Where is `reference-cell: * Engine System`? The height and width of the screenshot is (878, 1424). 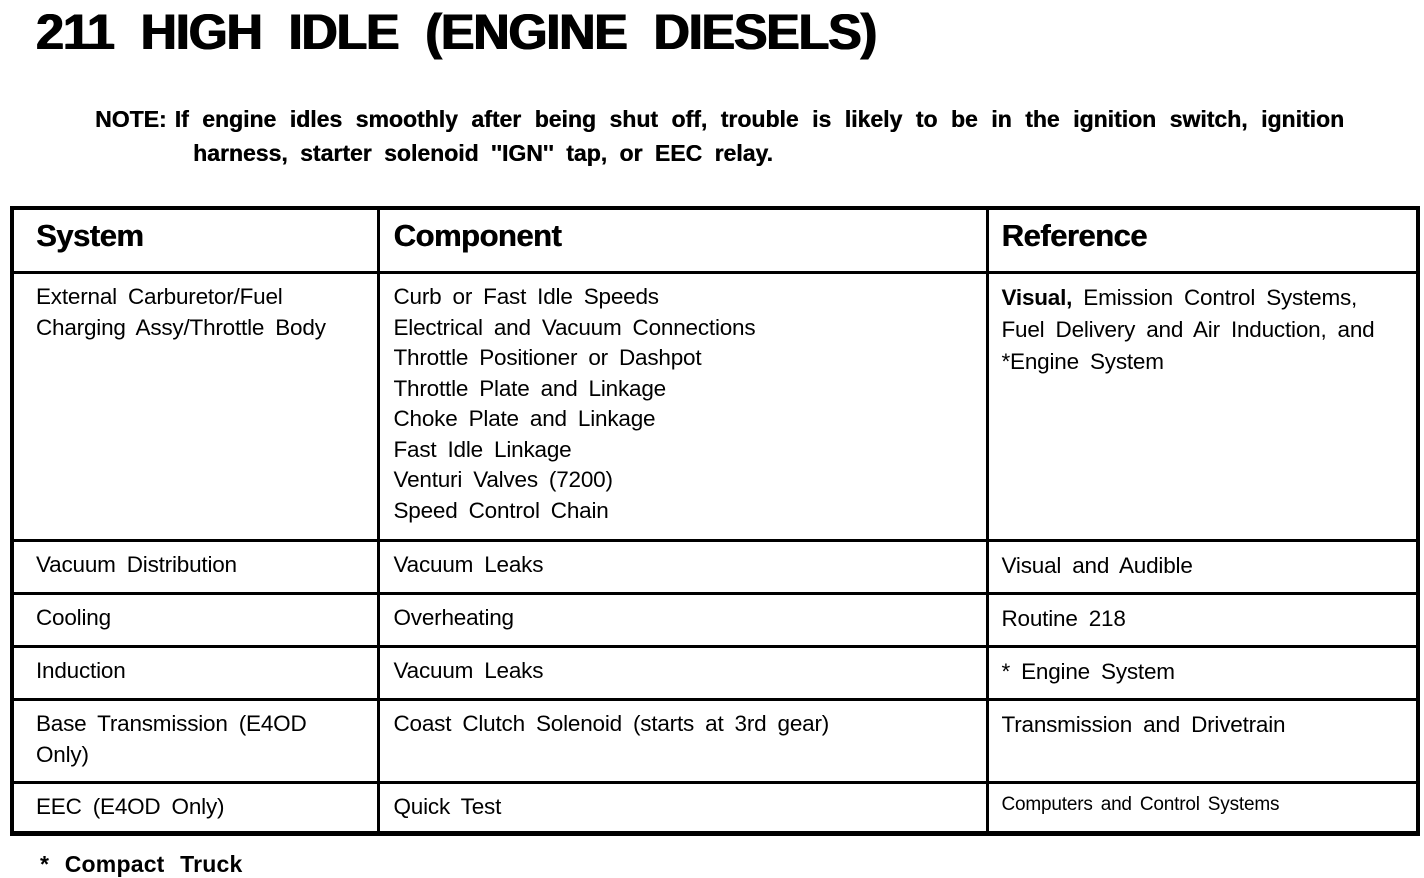 reference-cell: * Engine System is located at coordinates (1202, 673).